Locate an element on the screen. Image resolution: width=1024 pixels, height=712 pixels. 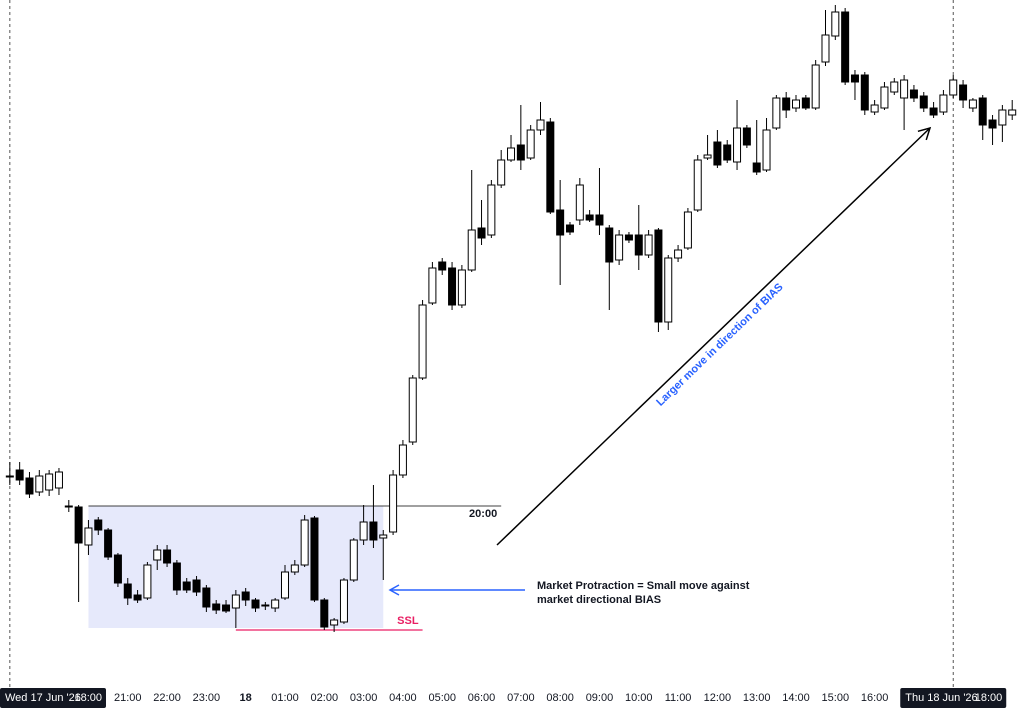
x-axis-strip is located at coordinates (512, 700).